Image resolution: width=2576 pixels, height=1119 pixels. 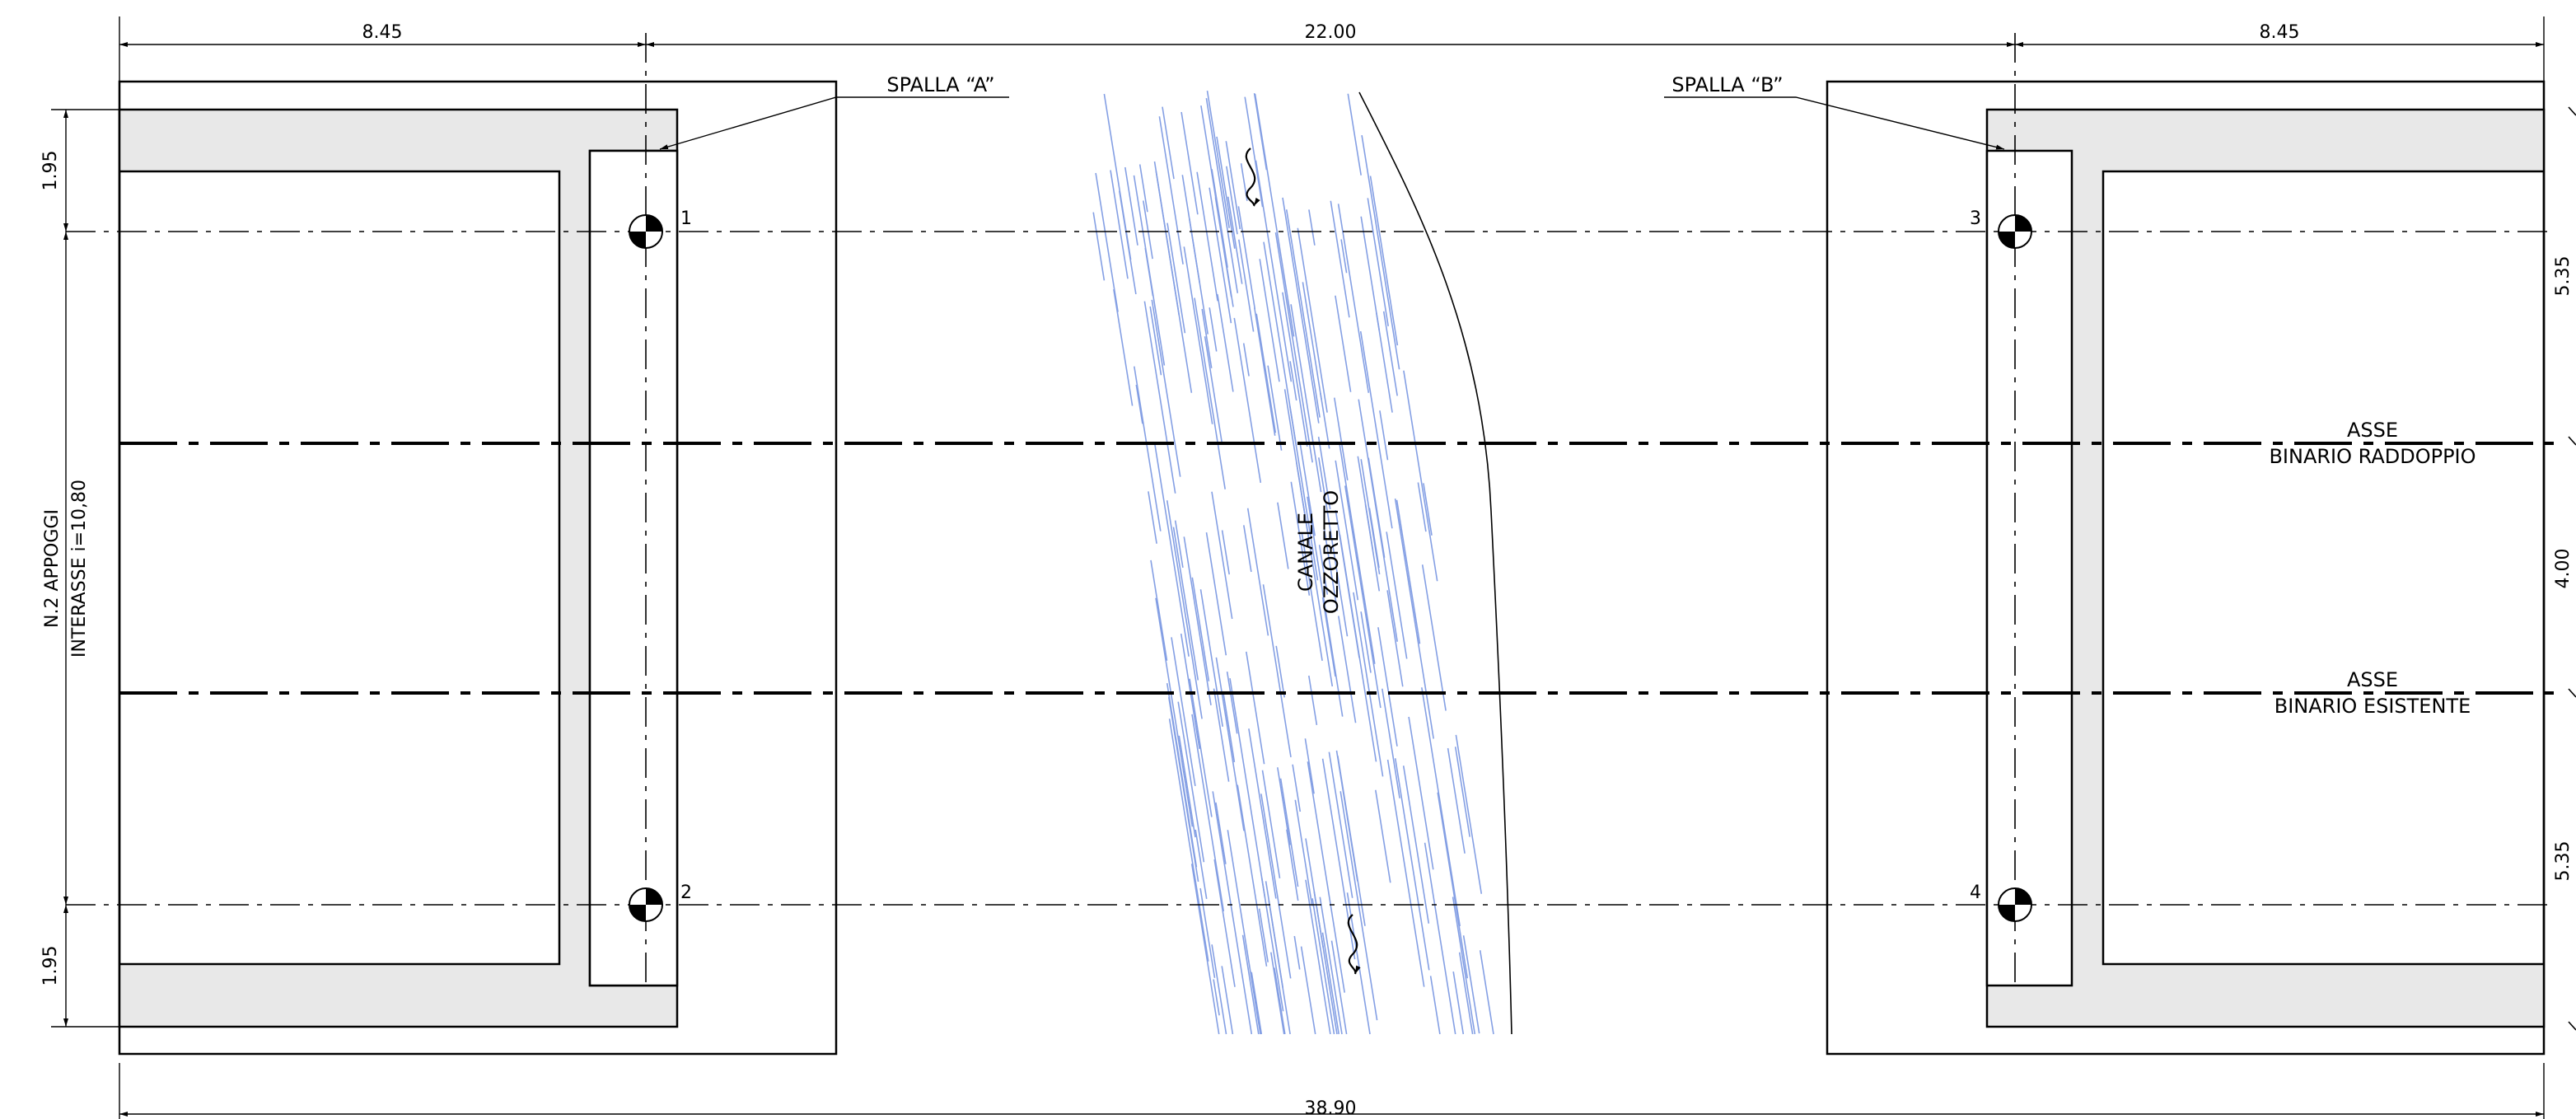 What do you see at coordinates (1331, 552) in the screenshot?
I see `canale-label-line2: OZZORETTO` at bounding box center [1331, 552].